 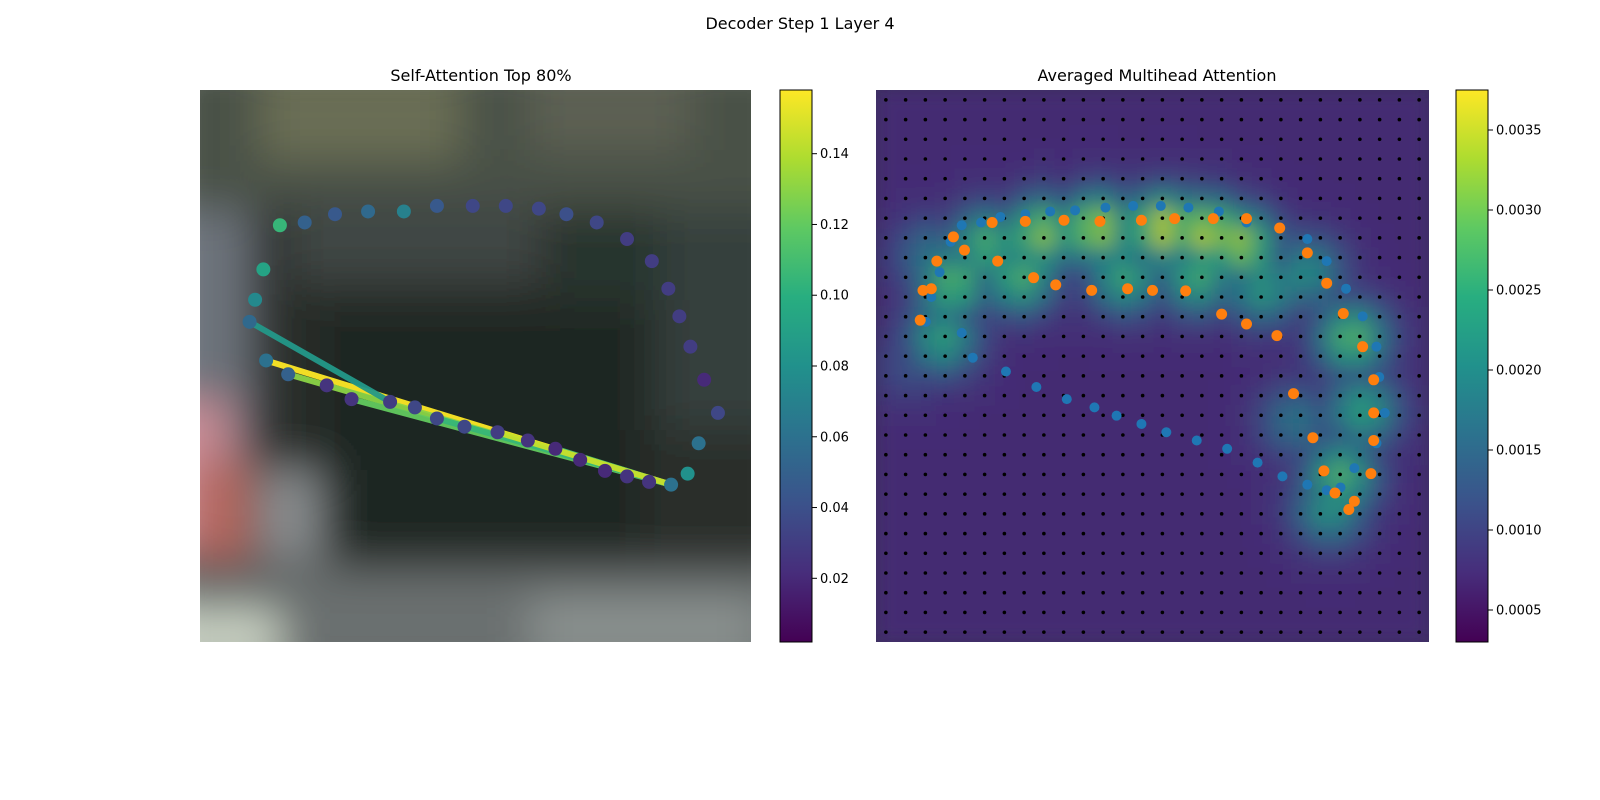 What do you see at coordinates (834, 367) in the screenshot?
I see `colorbar-tick-label: 0.08` at bounding box center [834, 367].